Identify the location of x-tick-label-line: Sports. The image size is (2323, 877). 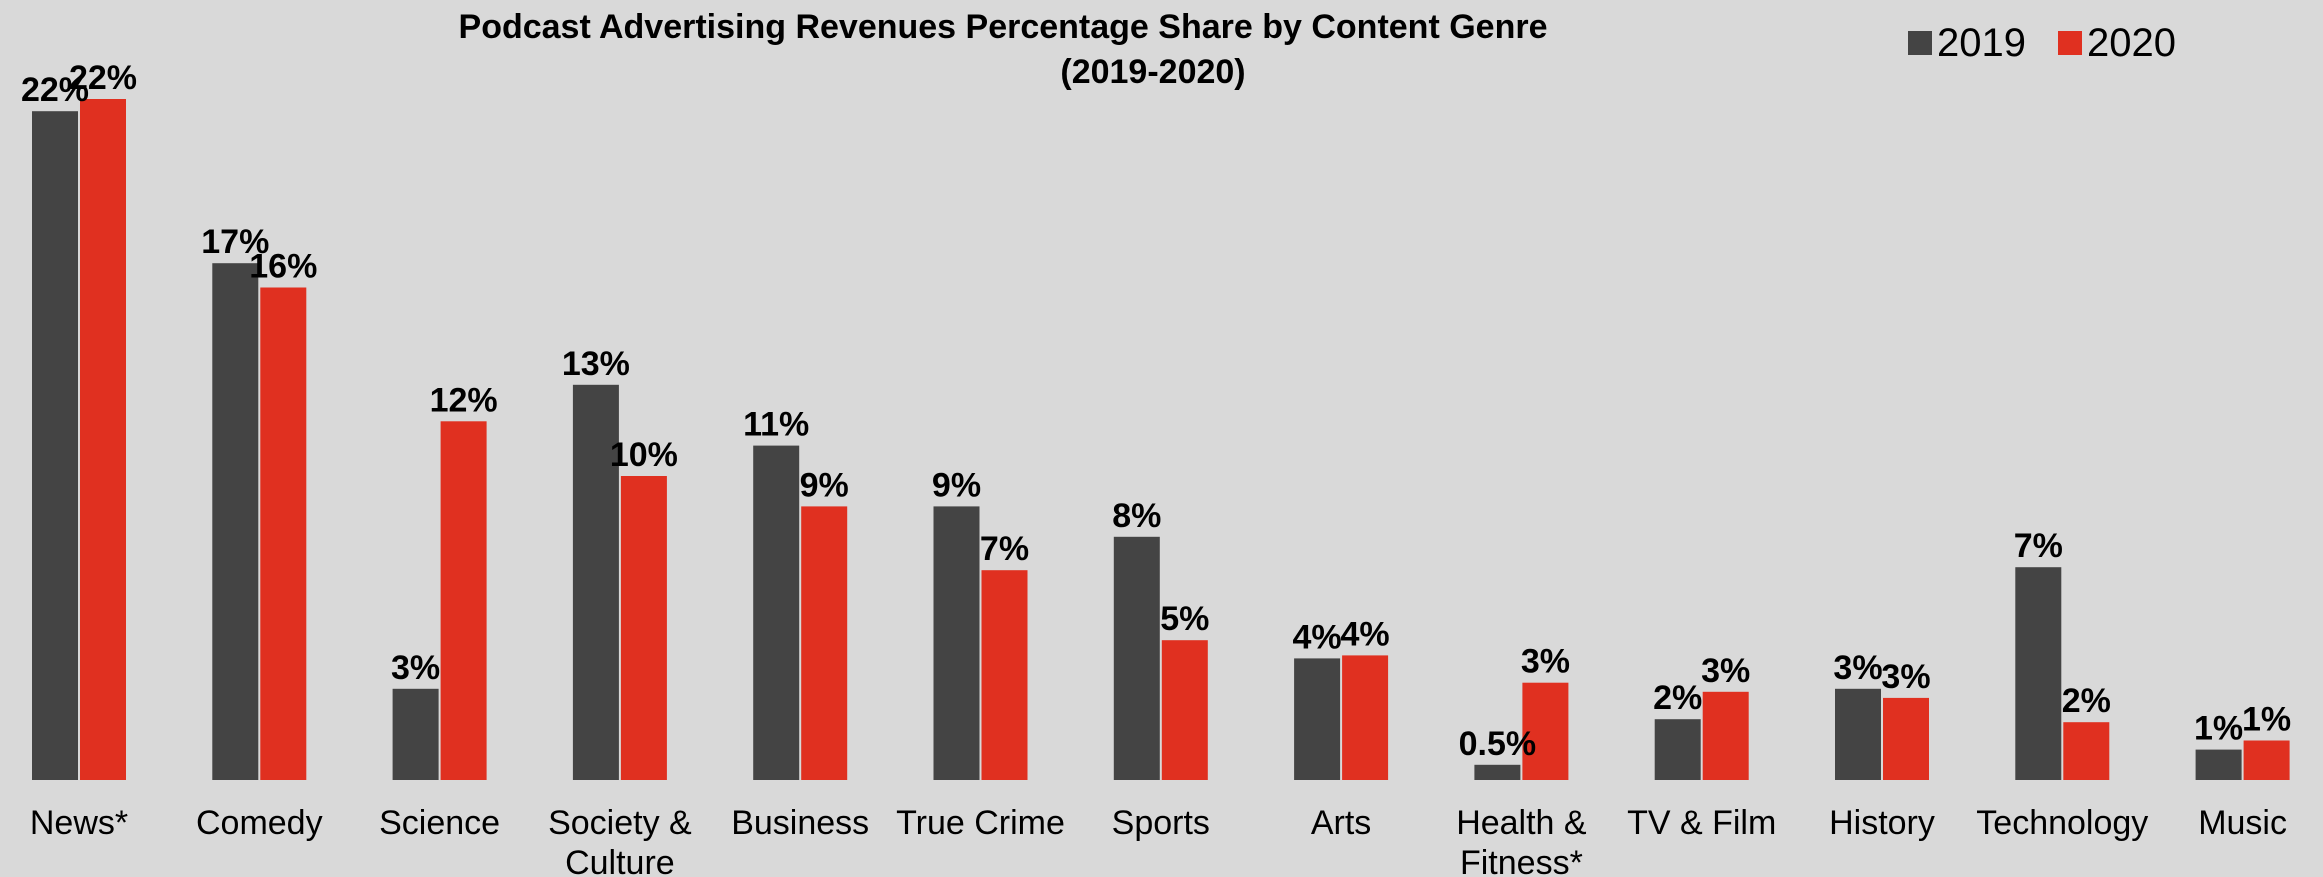
(1161, 823).